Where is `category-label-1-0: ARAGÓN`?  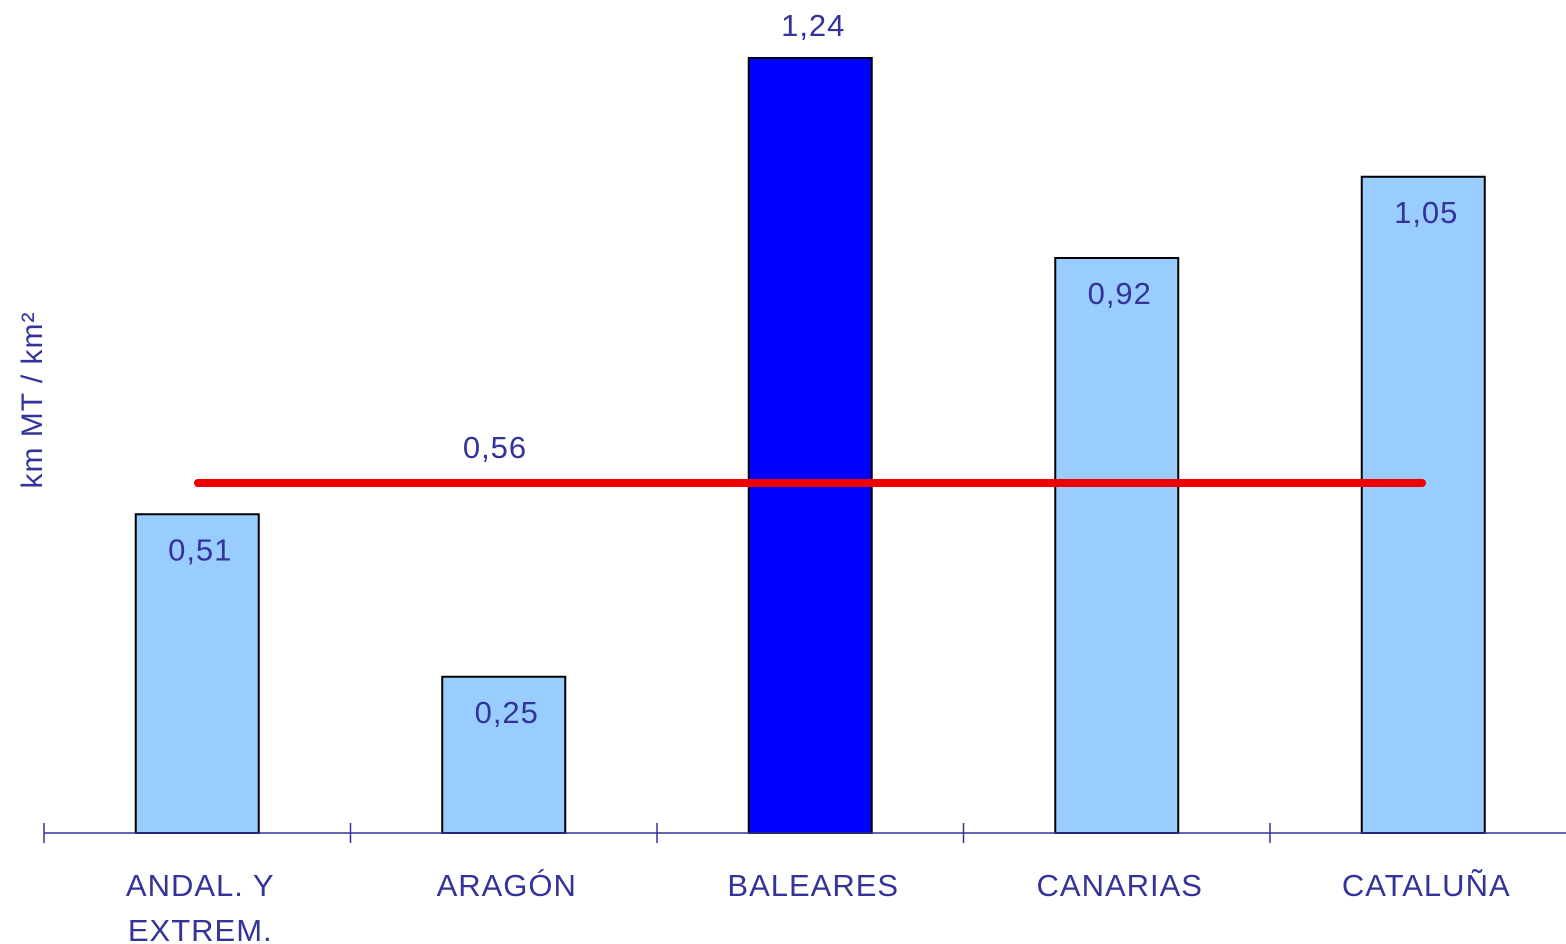
category-label-1-0: ARAGÓN is located at coordinates (507, 885).